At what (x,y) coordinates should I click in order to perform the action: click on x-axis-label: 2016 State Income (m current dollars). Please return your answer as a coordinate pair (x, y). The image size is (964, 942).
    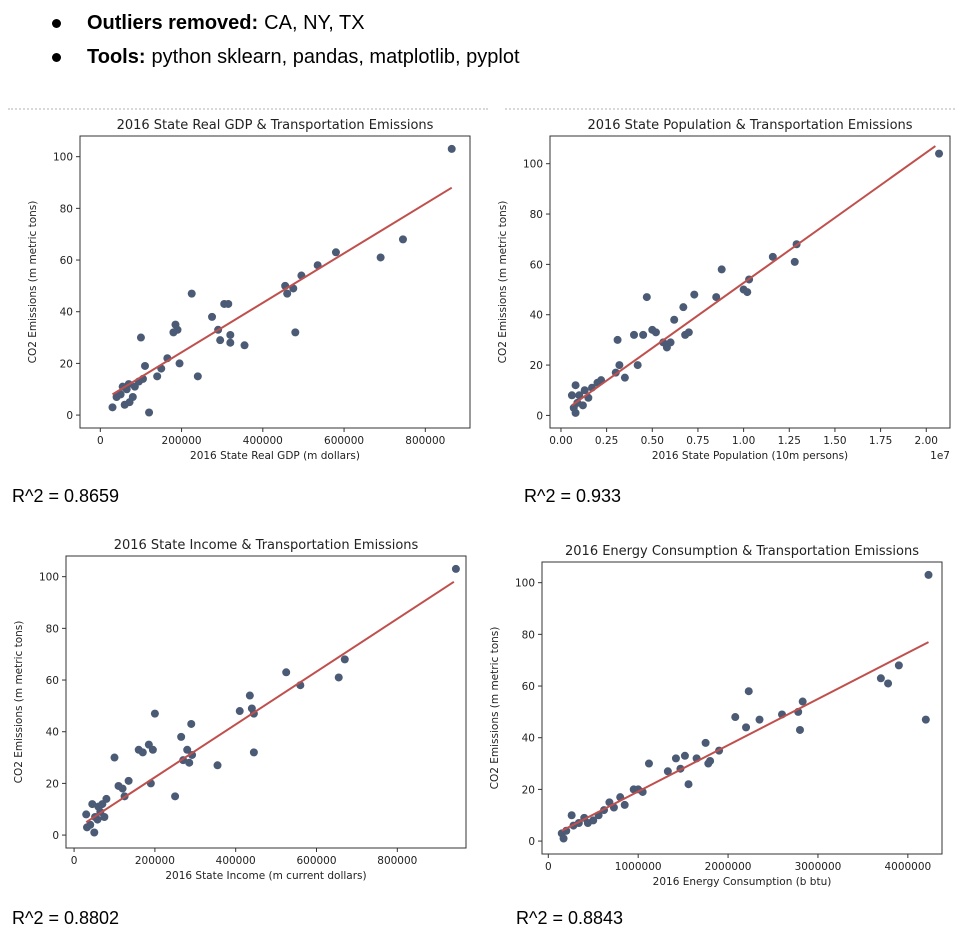
    Looking at the image, I should click on (265, 876).